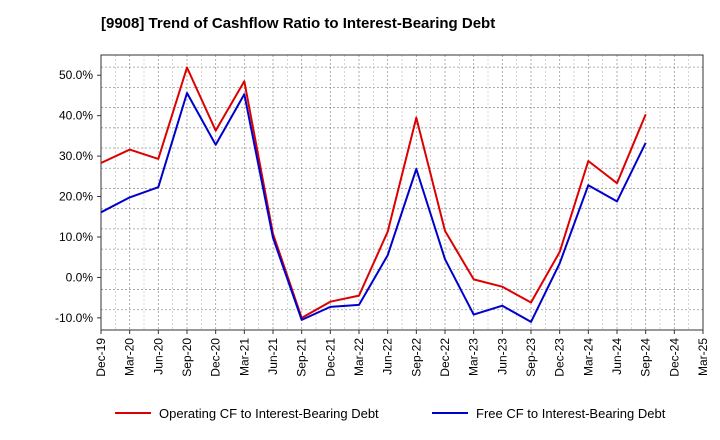 Image resolution: width=720 pixels, height=440 pixels. Describe the element at coordinates (76, 116) in the screenshot. I see `y-tick-label: 40.0%` at that location.